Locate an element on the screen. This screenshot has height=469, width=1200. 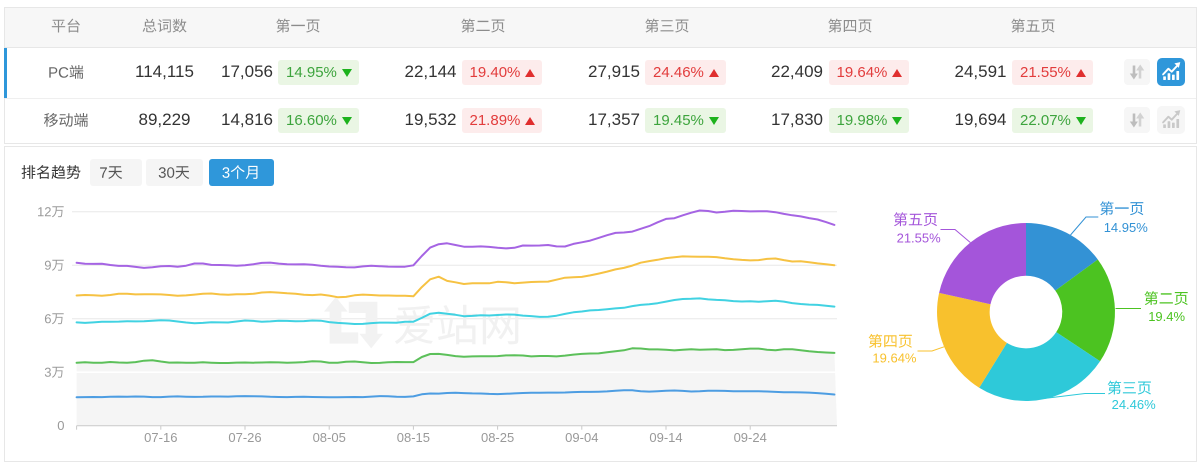
svg-text: 09-04 is located at coordinates (581, 437).